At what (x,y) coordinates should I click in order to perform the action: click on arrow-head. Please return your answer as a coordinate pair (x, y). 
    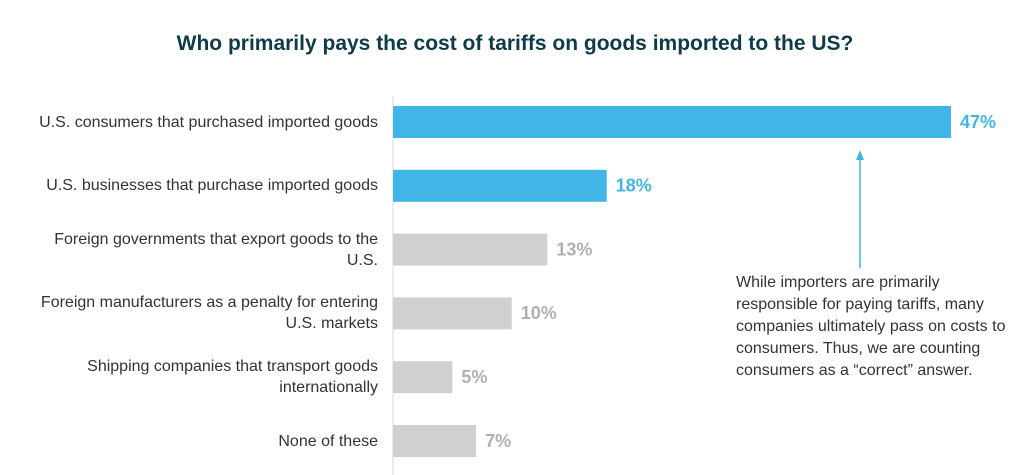
    Looking at the image, I should click on (860, 155).